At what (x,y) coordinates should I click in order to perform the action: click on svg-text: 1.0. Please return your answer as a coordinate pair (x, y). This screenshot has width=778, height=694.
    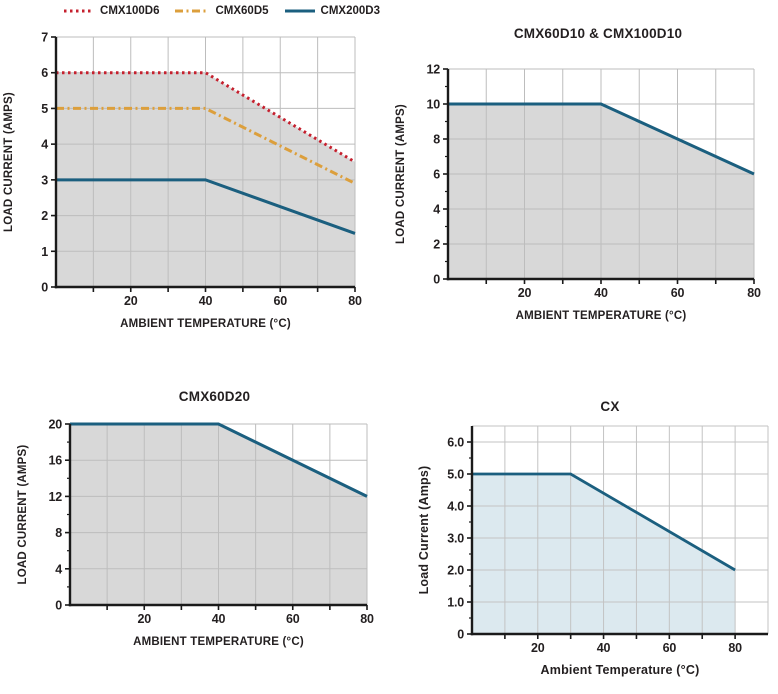
    Looking at the image, I should click on (455, 603).